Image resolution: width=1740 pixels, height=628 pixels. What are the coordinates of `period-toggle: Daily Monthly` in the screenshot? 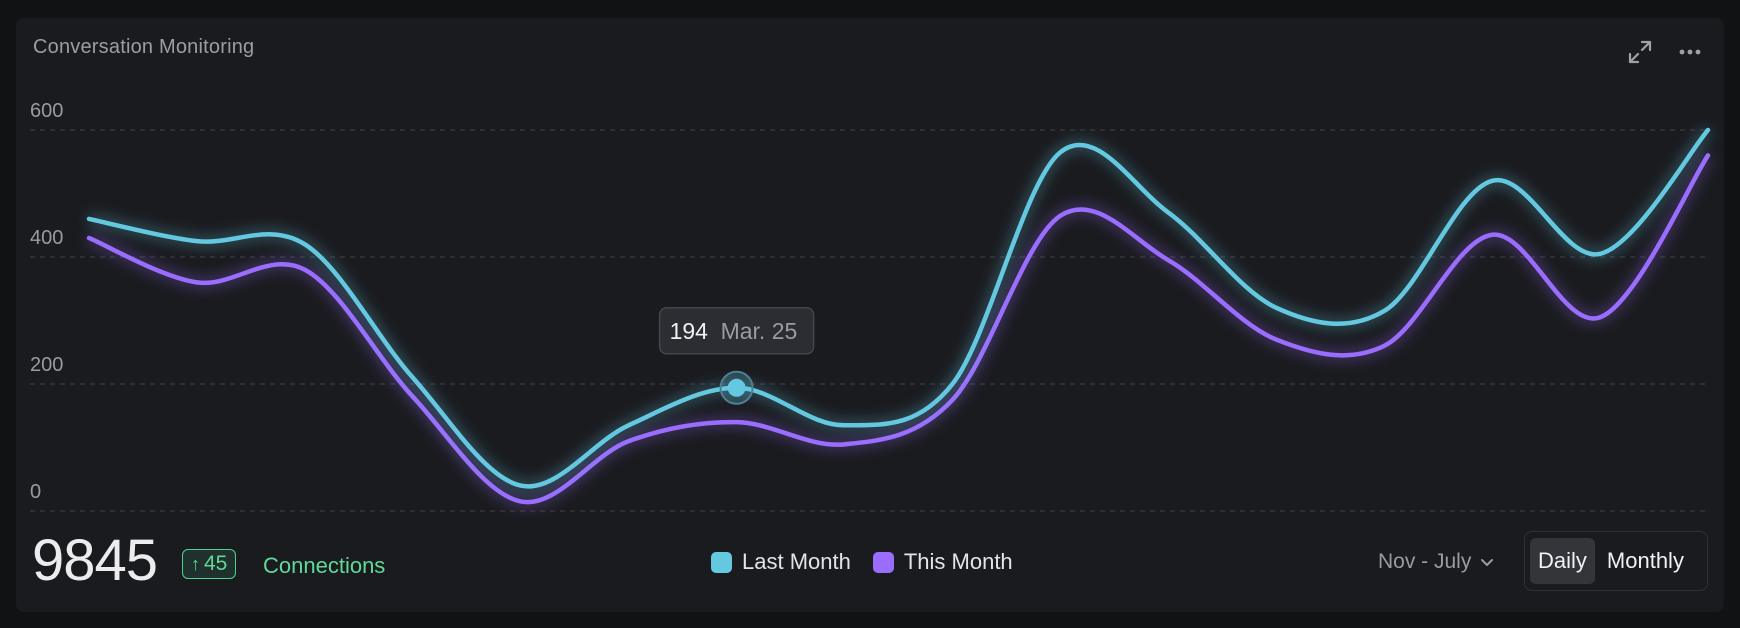 It's located at (1616, 561).